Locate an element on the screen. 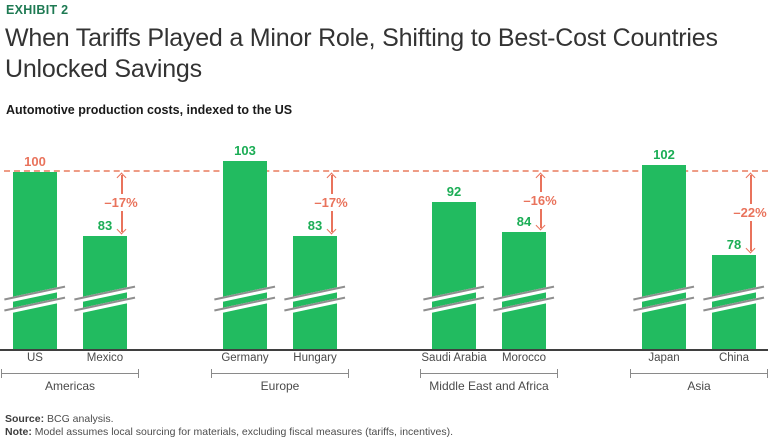 The image size is (768, 443). country-label-hungary: Hungary is located at coordinates (315, 358).